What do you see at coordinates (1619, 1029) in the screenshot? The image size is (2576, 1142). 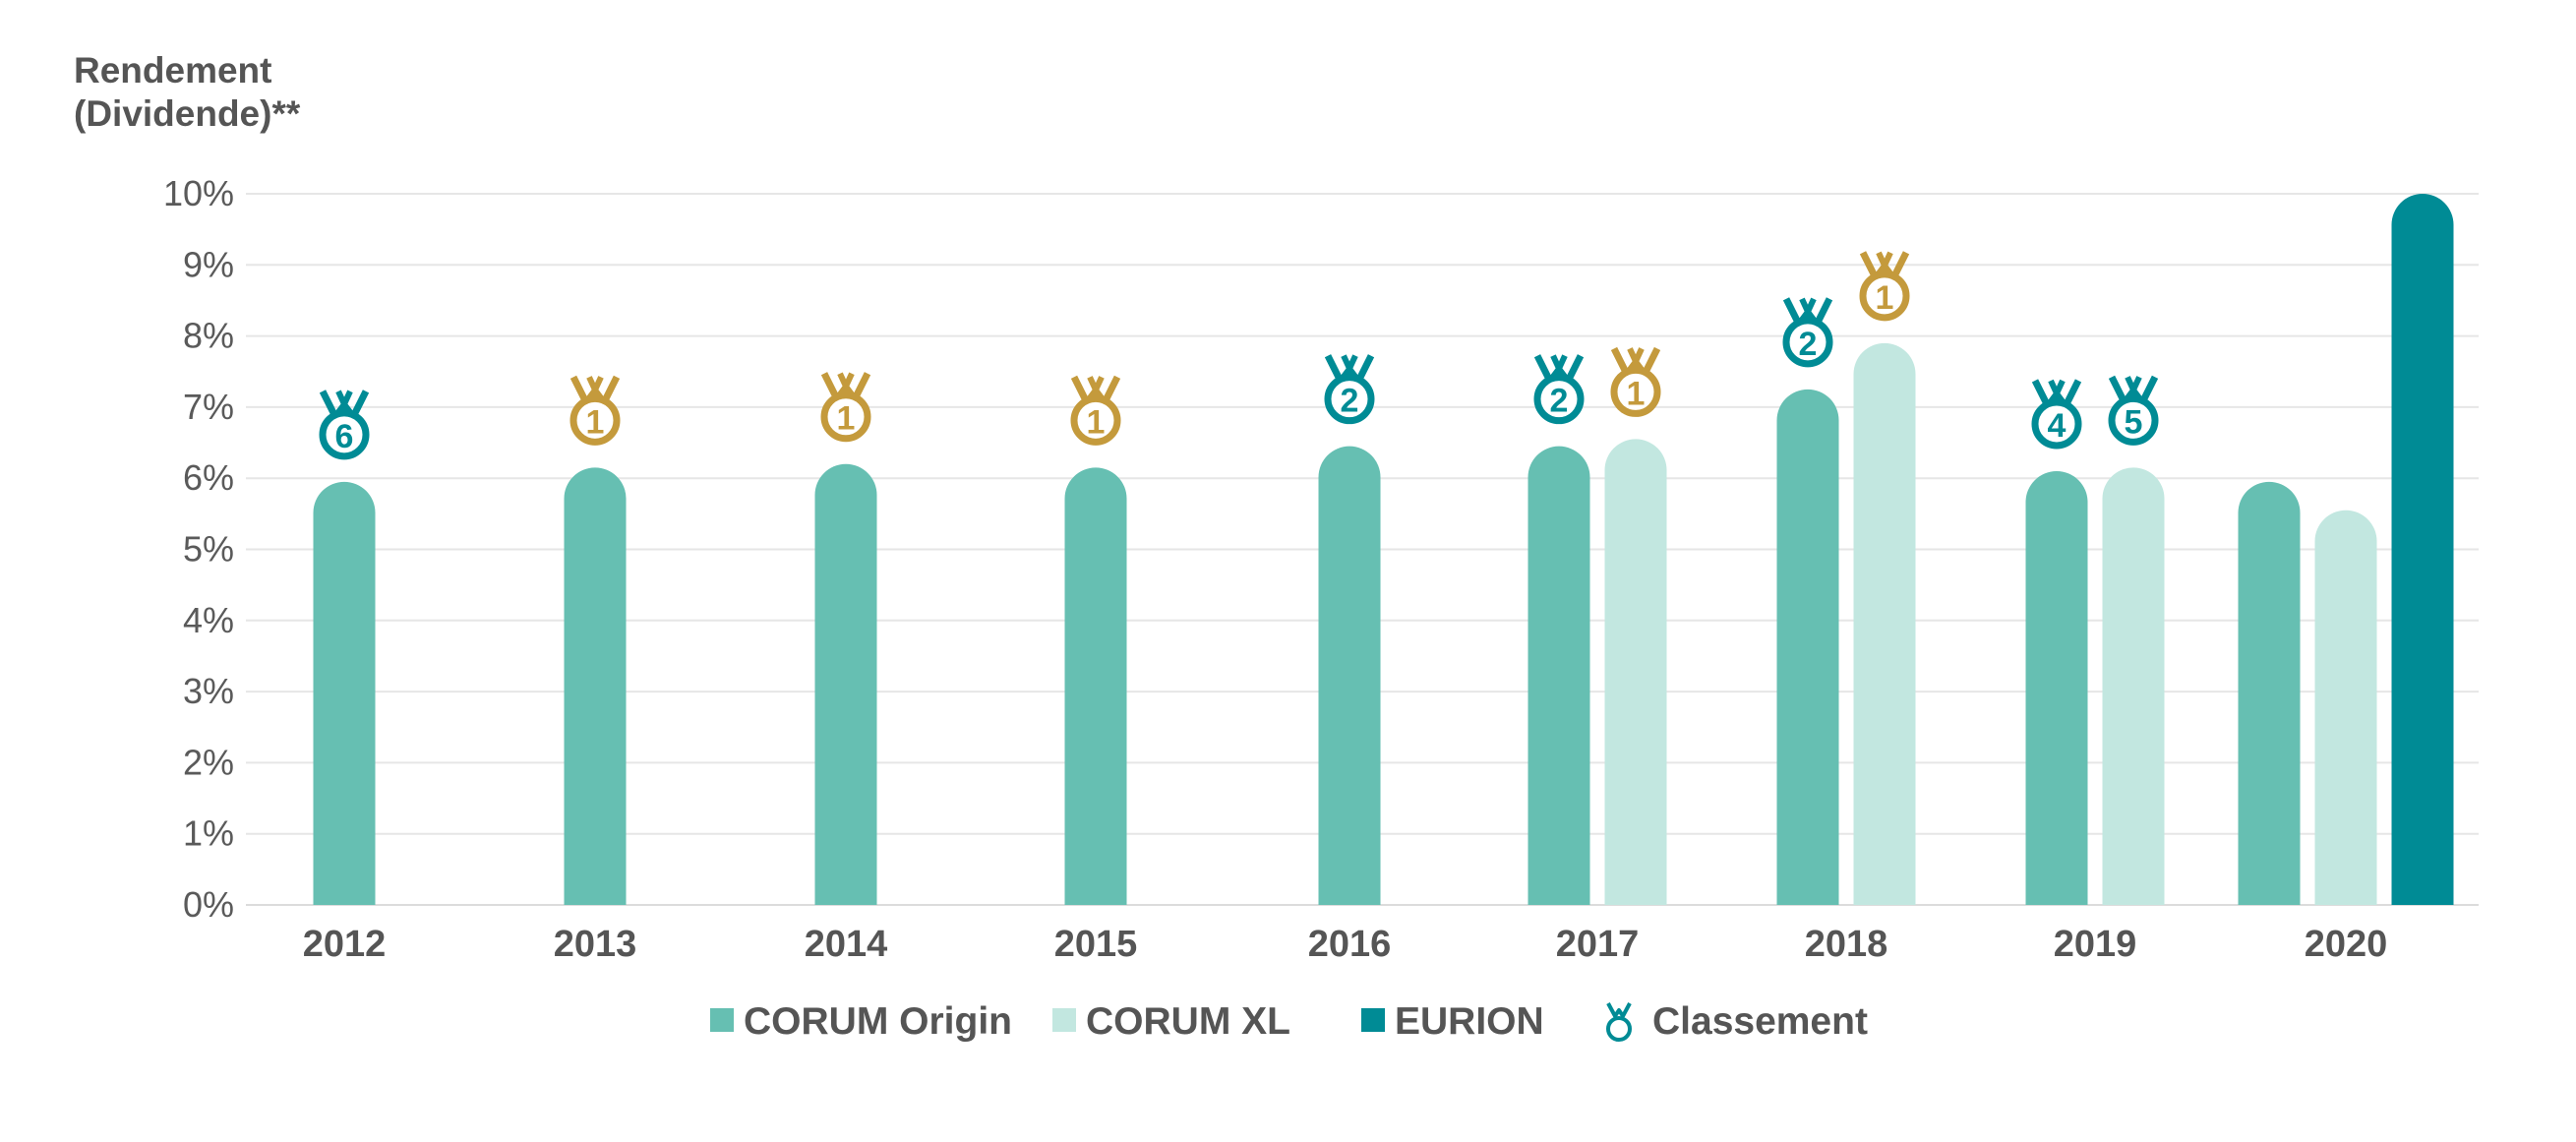 I see `medal-icon-disc` at bounding box center [1619, 1029].